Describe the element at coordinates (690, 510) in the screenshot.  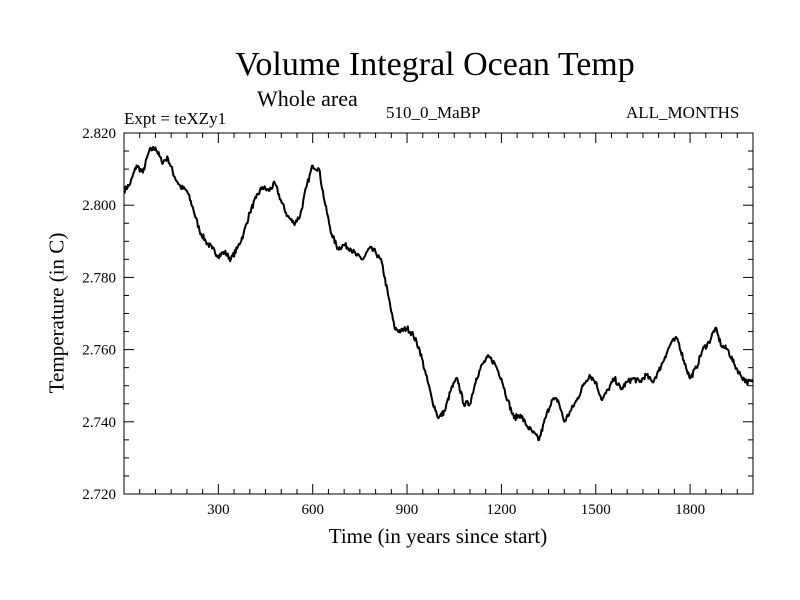
I see `x-tick-label: 1800` at that location.